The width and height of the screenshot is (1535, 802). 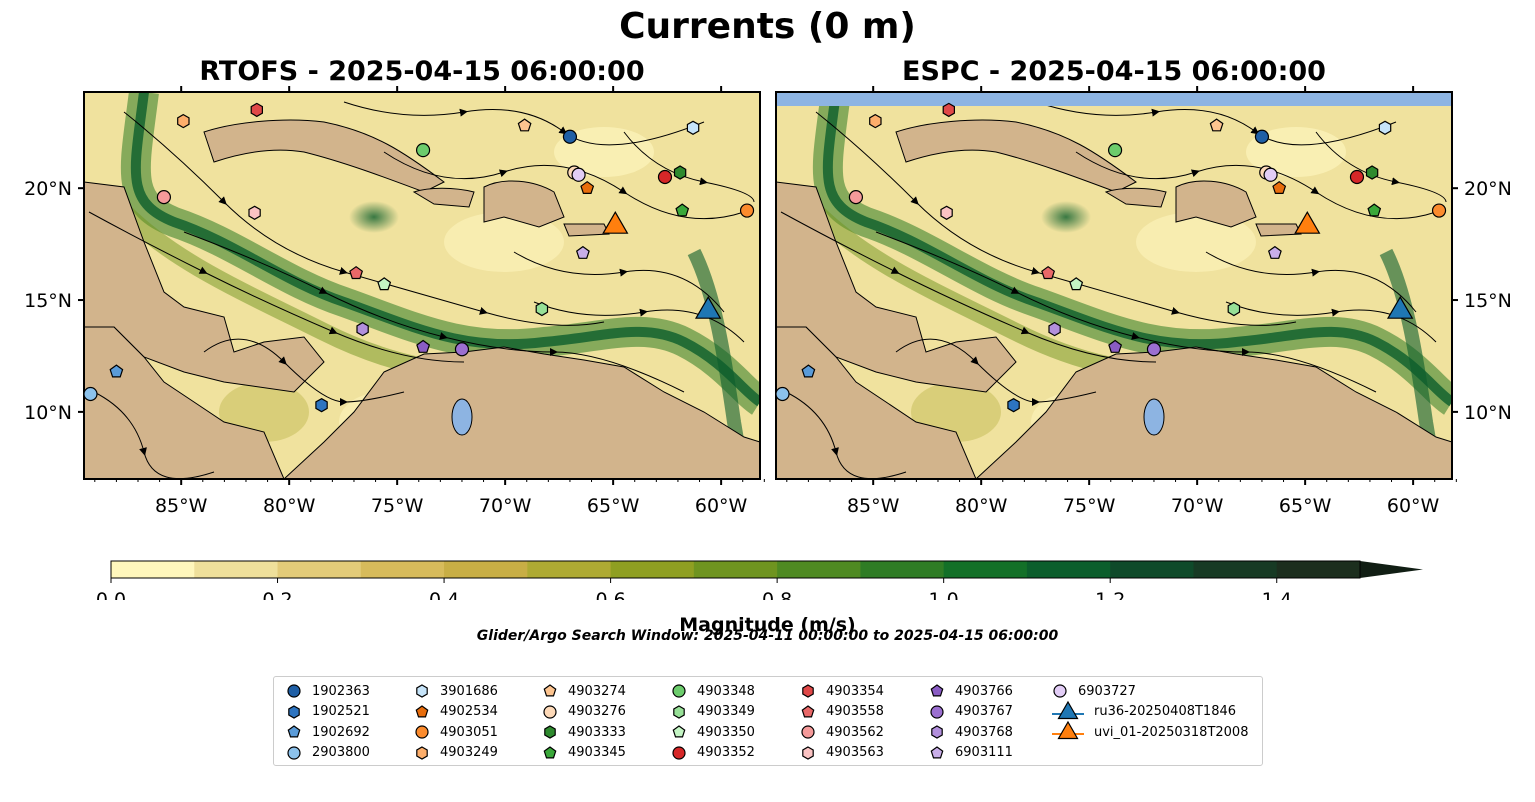 What do you see at coordinates (984, 712) in the screenshot?
I see `legend-label: 4903767` at bounding box center [984, 712].